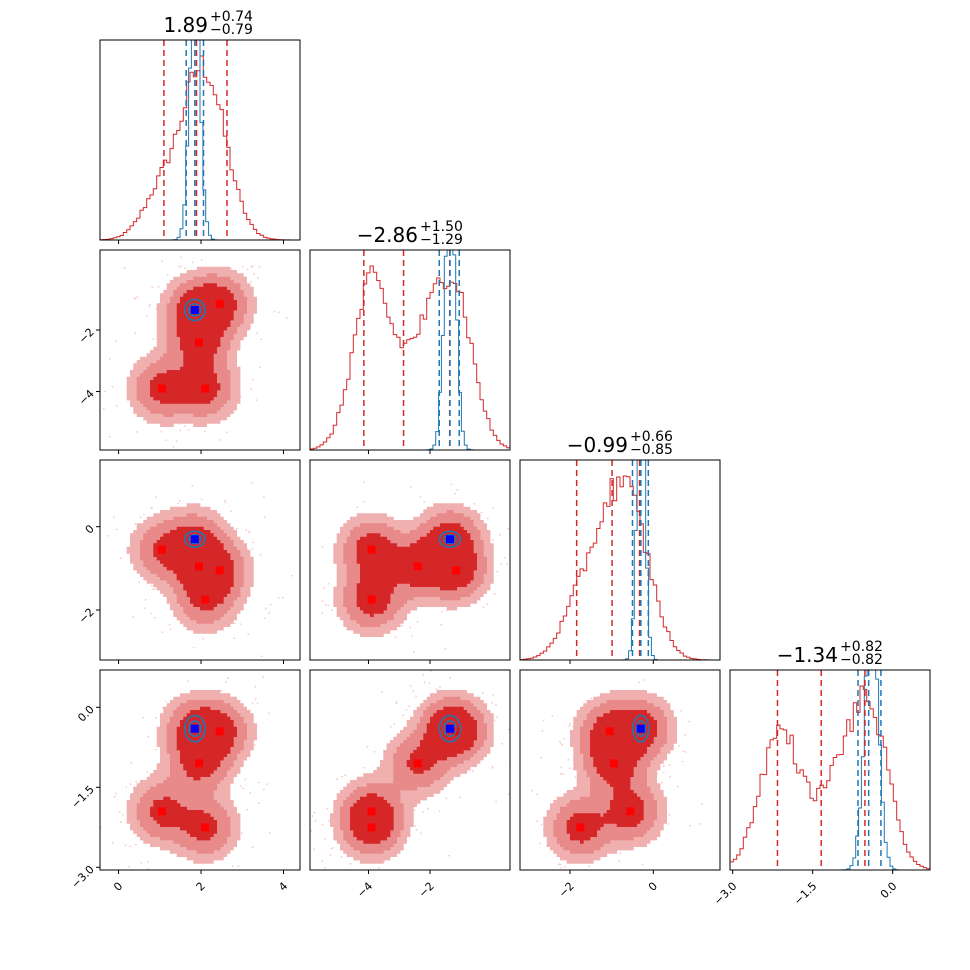  Describe the element at coordinates (387, 235) in the screenshot. I see `title-median: −2.86` at that location.